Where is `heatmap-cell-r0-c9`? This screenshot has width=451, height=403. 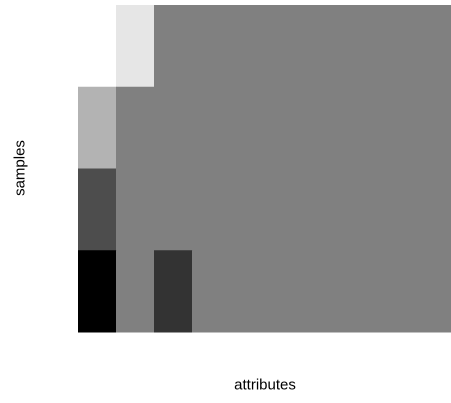
heatmap-cell-r0-c9 is located at coordinates (435, 46).